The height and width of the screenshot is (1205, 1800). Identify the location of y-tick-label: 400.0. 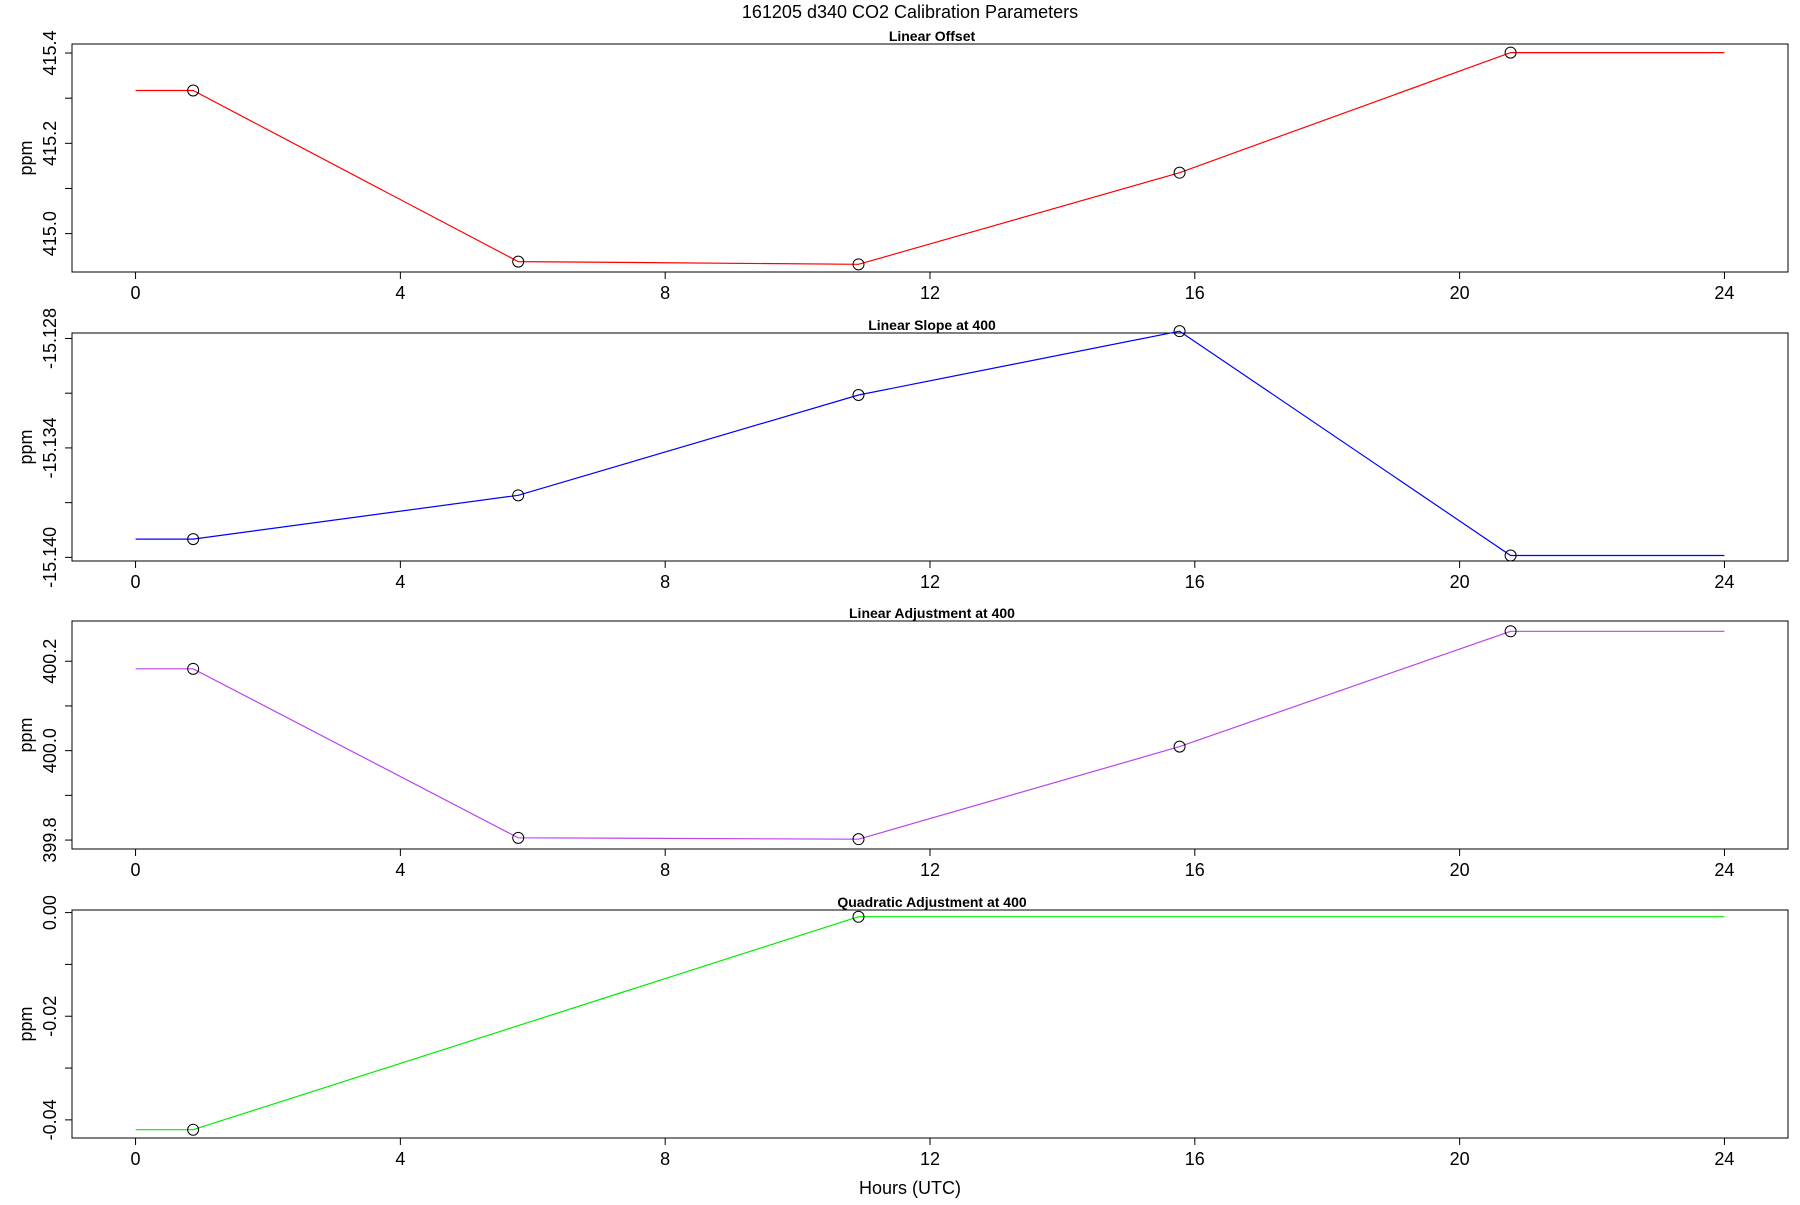
(50, 750).